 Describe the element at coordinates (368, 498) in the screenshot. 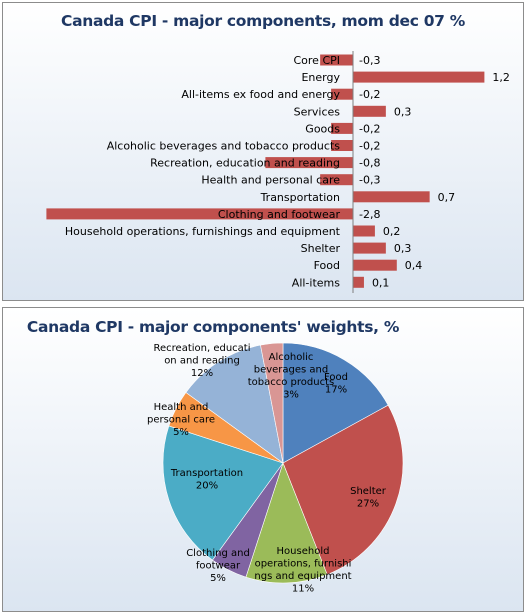

I see `pie-slice-label: Shelter 27%` at that location.